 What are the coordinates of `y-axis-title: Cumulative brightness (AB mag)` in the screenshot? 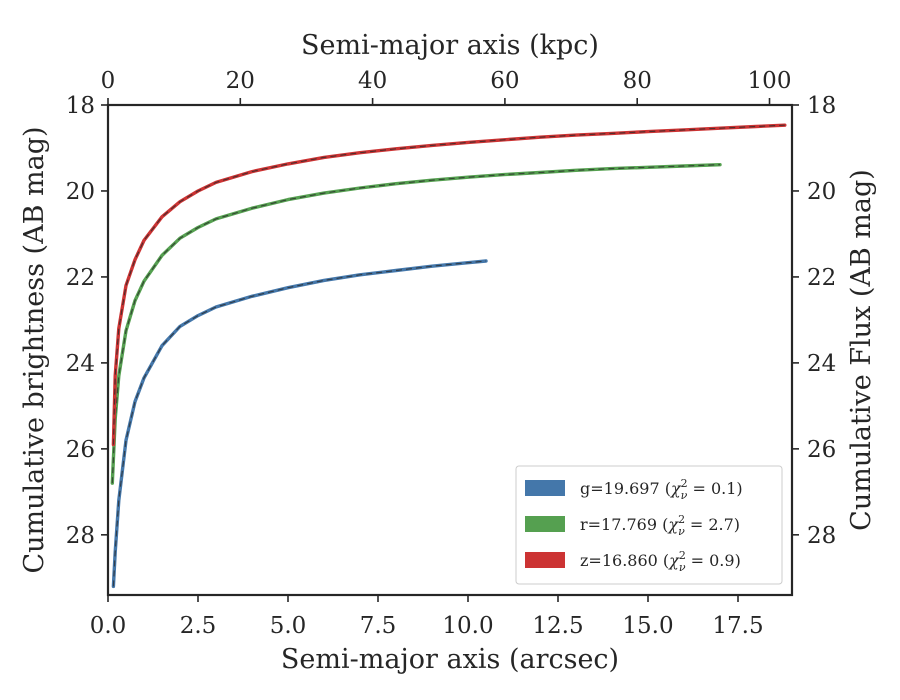 It's located at (34, 349).